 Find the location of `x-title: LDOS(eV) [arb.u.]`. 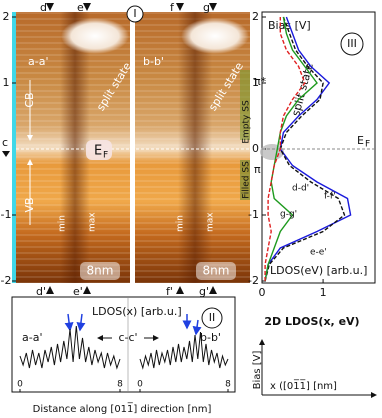

x-title: LDOS(eV) [arb.u.] is located at coordinates (318, 270).